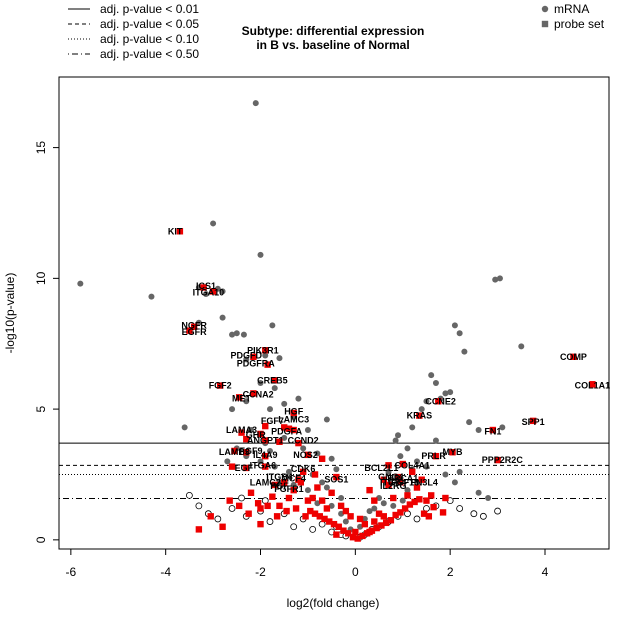 This screenshot has width=624, height=624. What do you see at coordinates (149, 9) in the screenshot?
I see `legend-line-label: adj. p-value < 0.01` at bounding box center [149, 9].